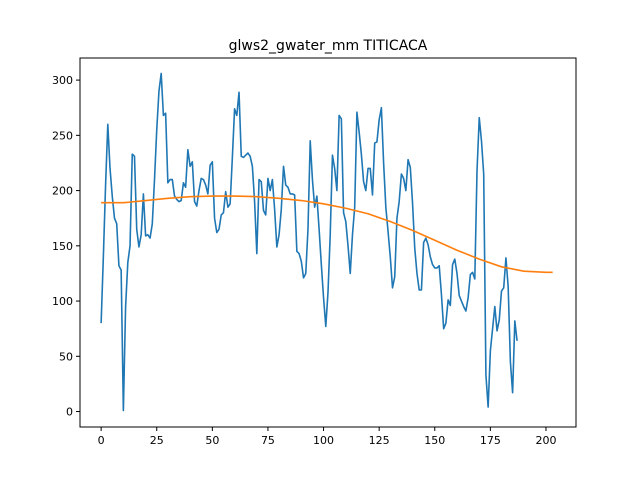  Describe the element at coordinates (490, 440) in the screenshot. I see `x-tick-label: 175` at that location.